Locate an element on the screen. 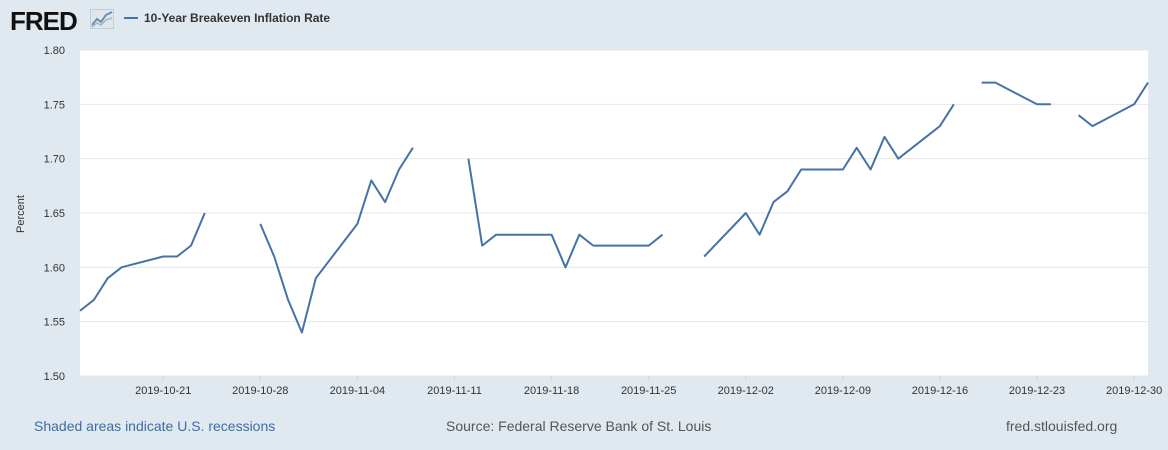  chart-legend: 10-Year Breakeven Inflation Rate is located at coordinates (227, 18).